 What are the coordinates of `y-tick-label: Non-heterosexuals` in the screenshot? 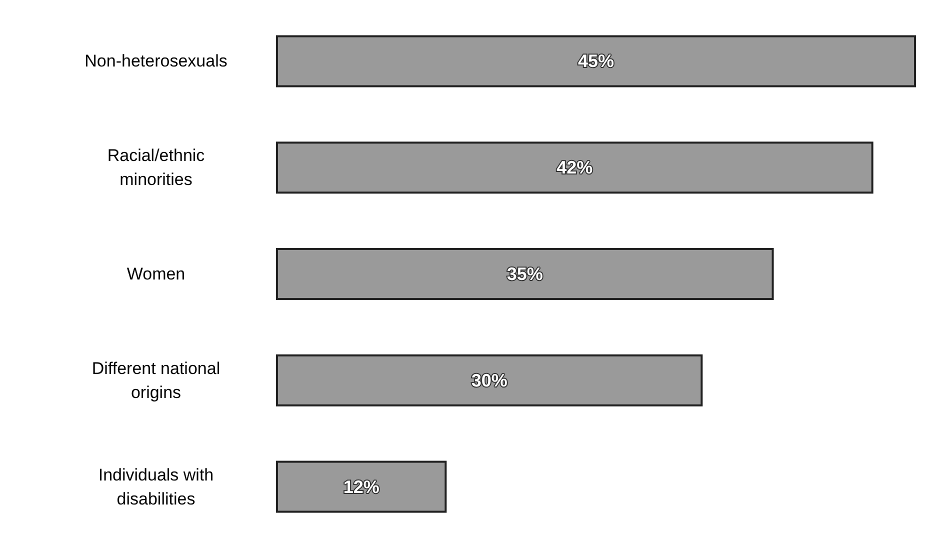 It's located at (156, 61).